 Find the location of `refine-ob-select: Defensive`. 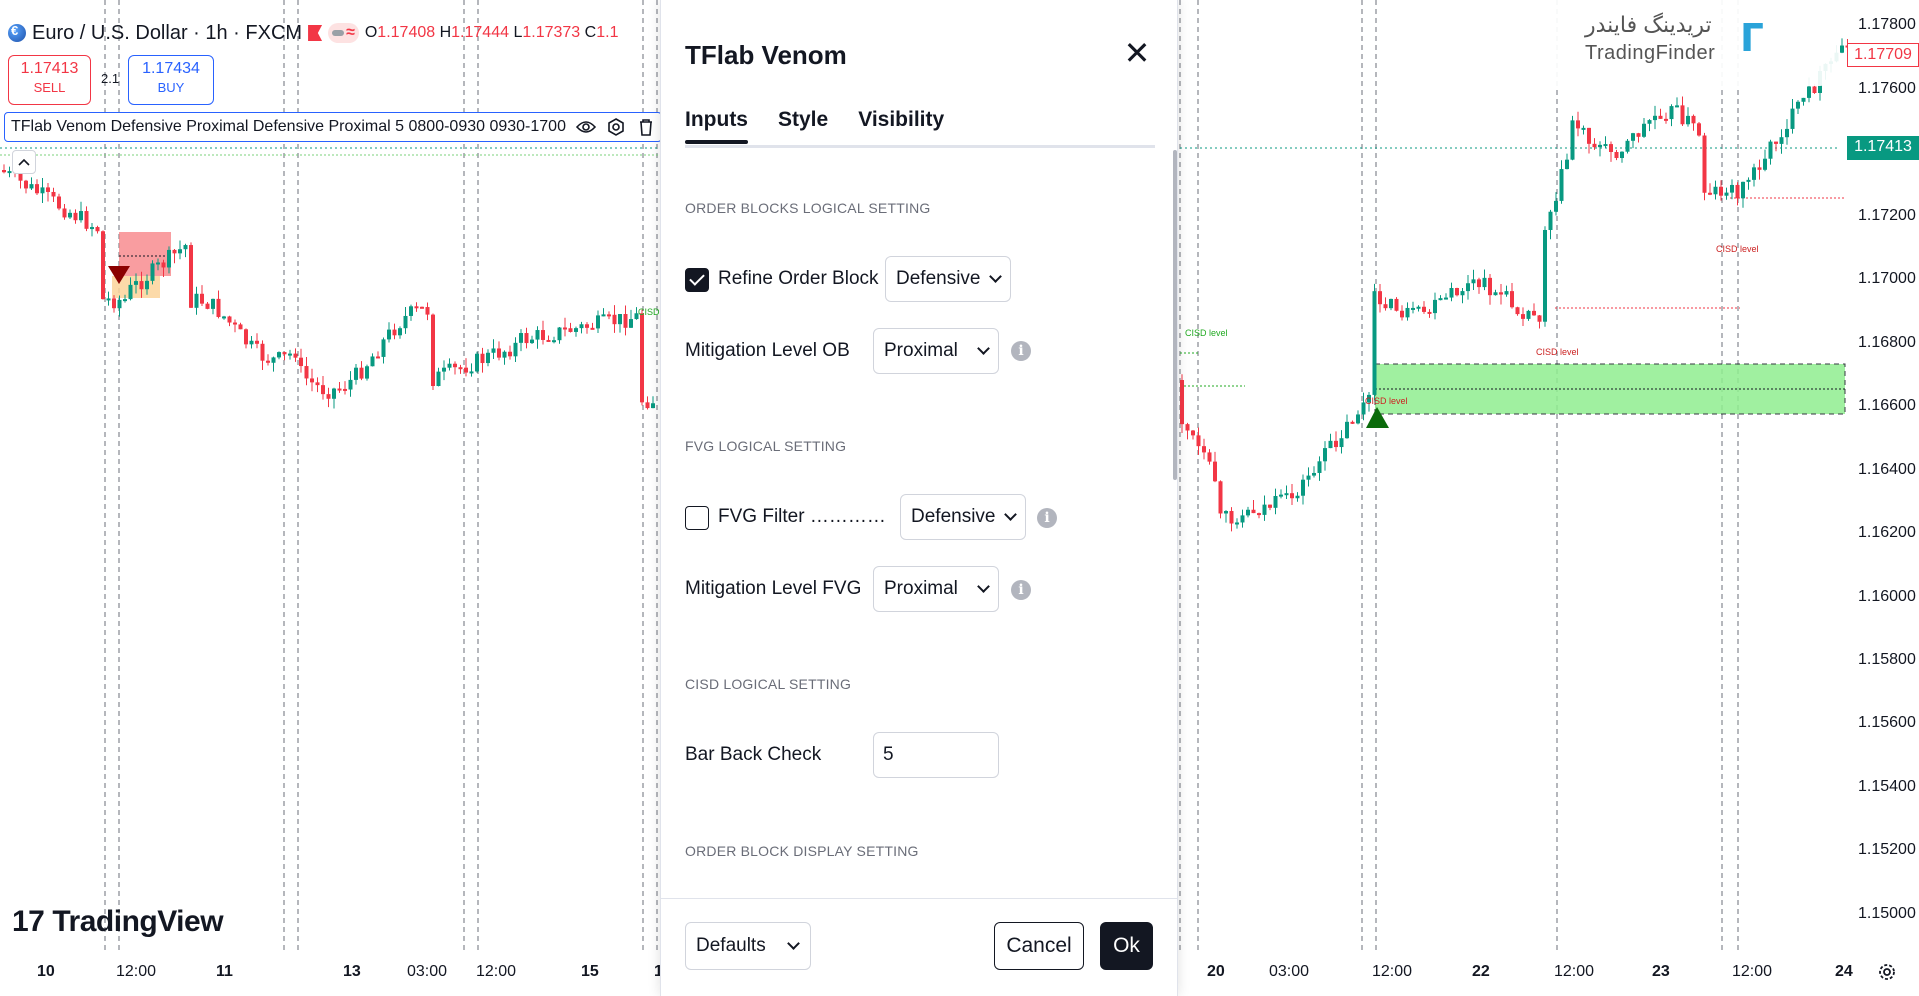

refine-ob-select: Defensive is located at coordinates (948, 279).